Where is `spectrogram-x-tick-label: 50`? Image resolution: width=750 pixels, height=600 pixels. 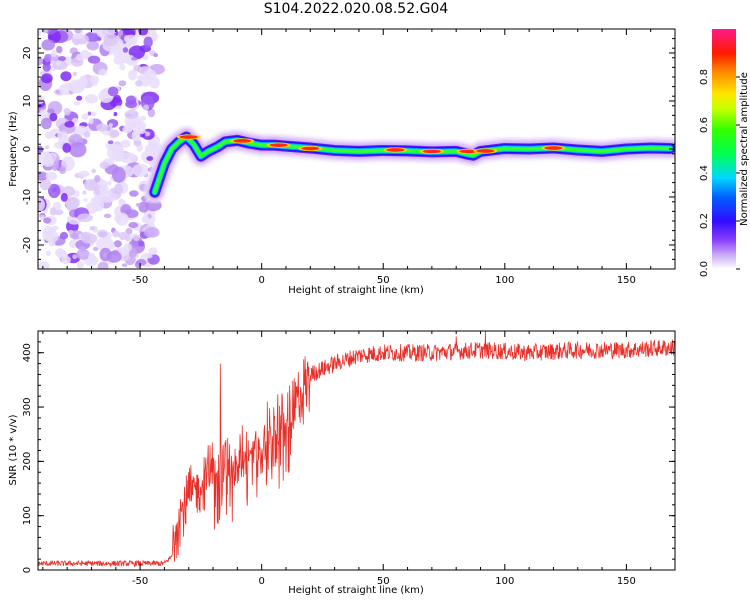 spectrogram-x-tick-label: 50 is located at coordinates (383, 280).